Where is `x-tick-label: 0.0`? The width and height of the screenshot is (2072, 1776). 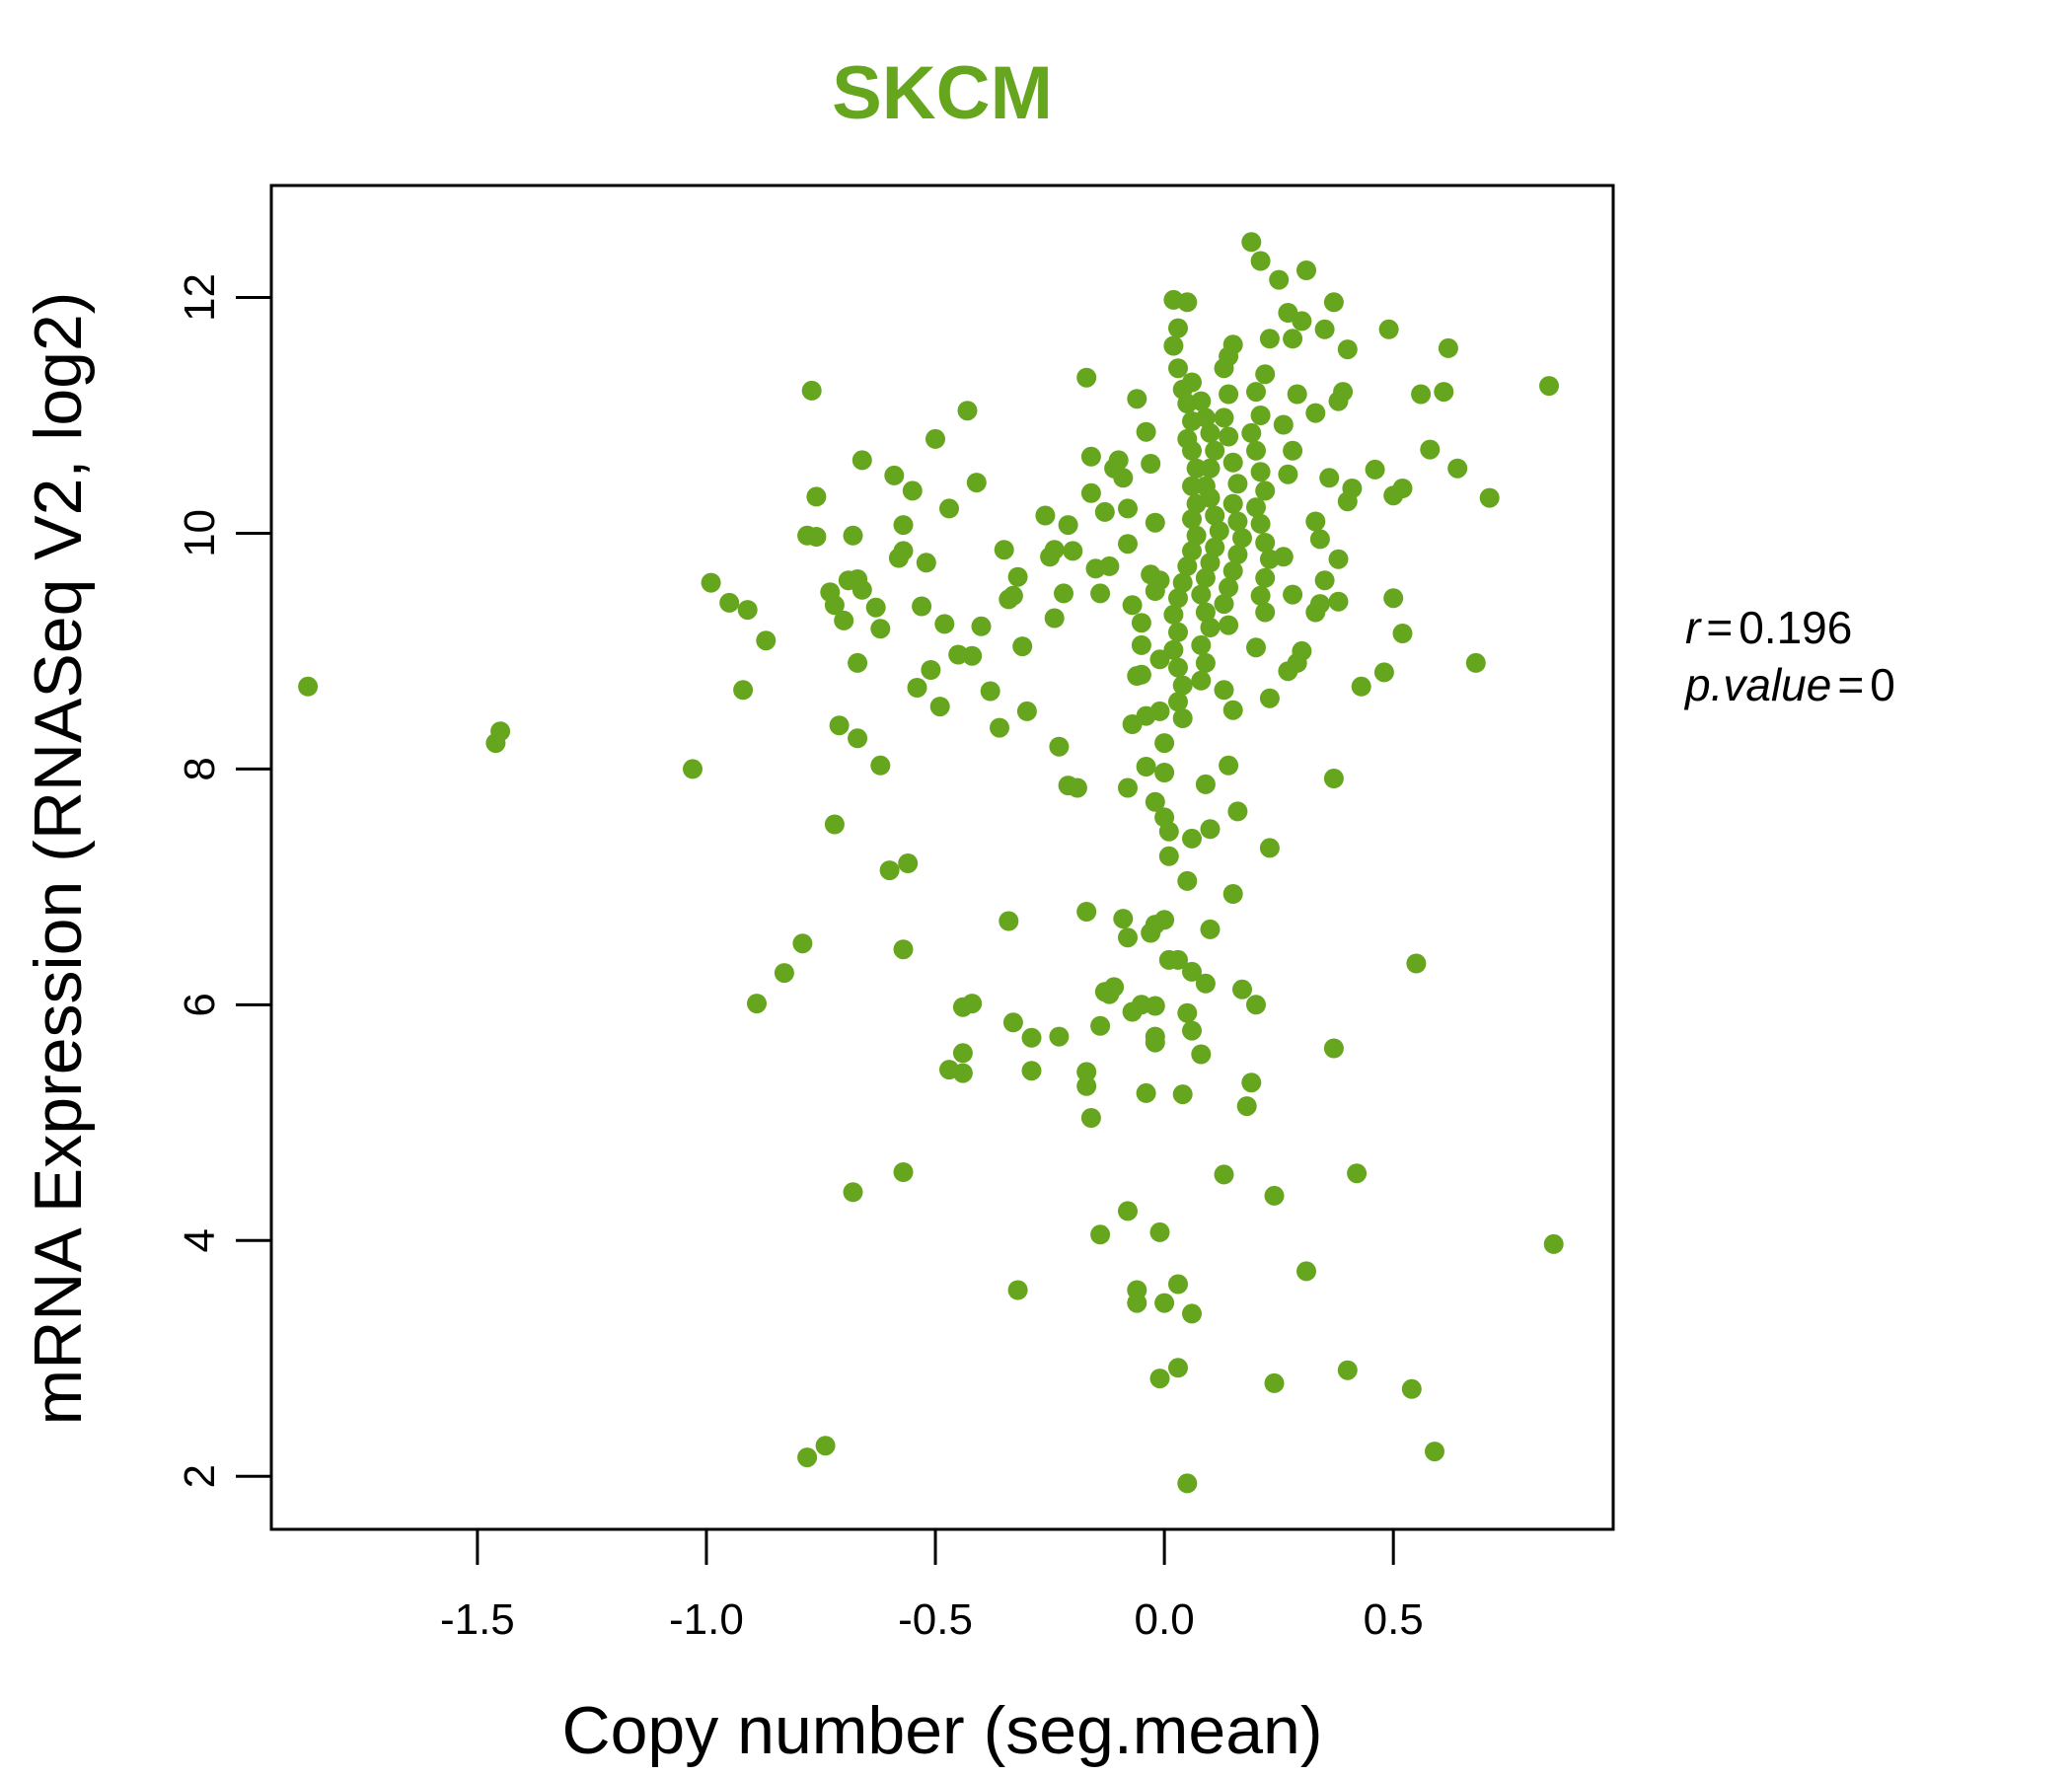 x-tick-label: 0.0 is located at coordinates (1165, 1620).